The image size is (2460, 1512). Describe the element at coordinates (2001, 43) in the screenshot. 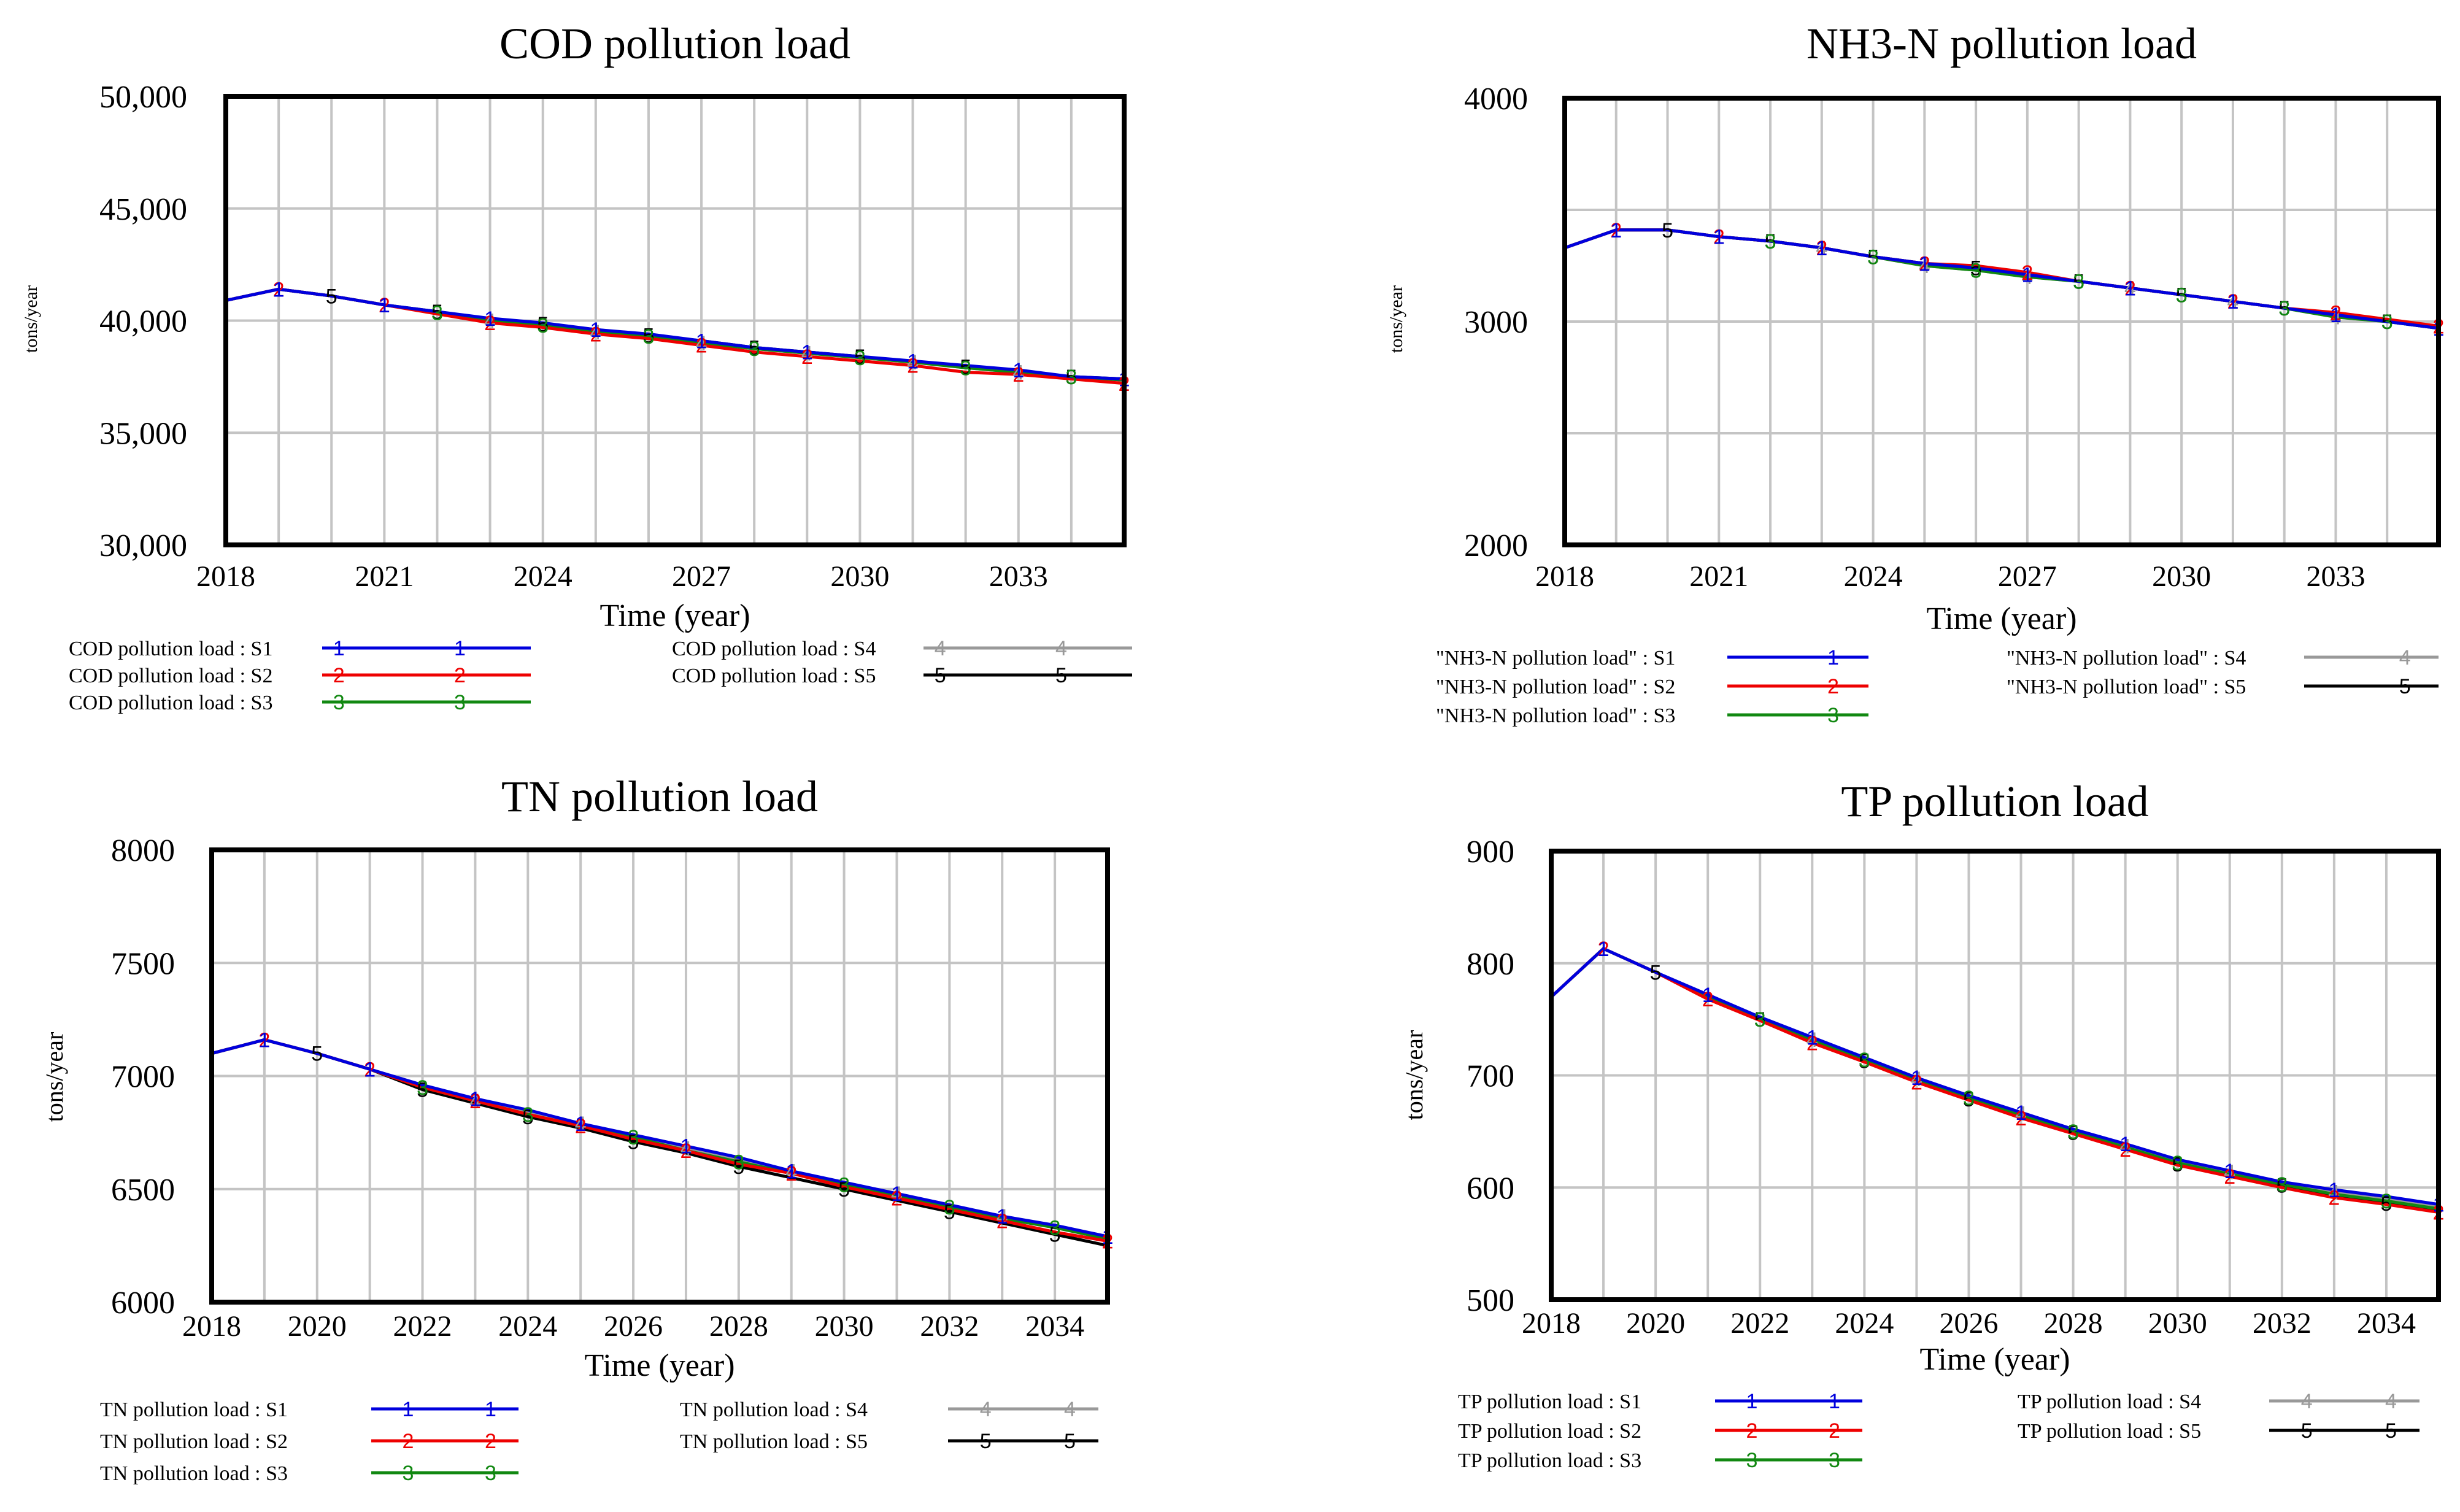

I see `chart-title: NH3-N pollution load` at that location.